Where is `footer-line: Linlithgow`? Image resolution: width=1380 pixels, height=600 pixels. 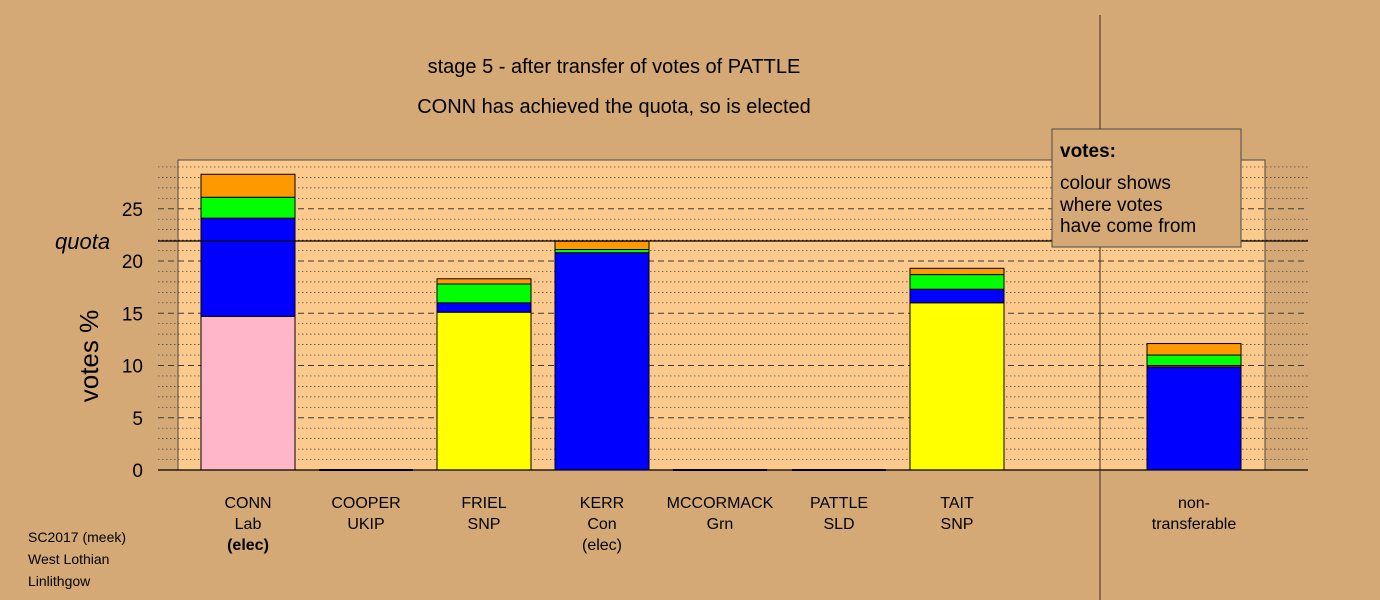
footer-line: Linlithgow is located at coordinates (59, 581).